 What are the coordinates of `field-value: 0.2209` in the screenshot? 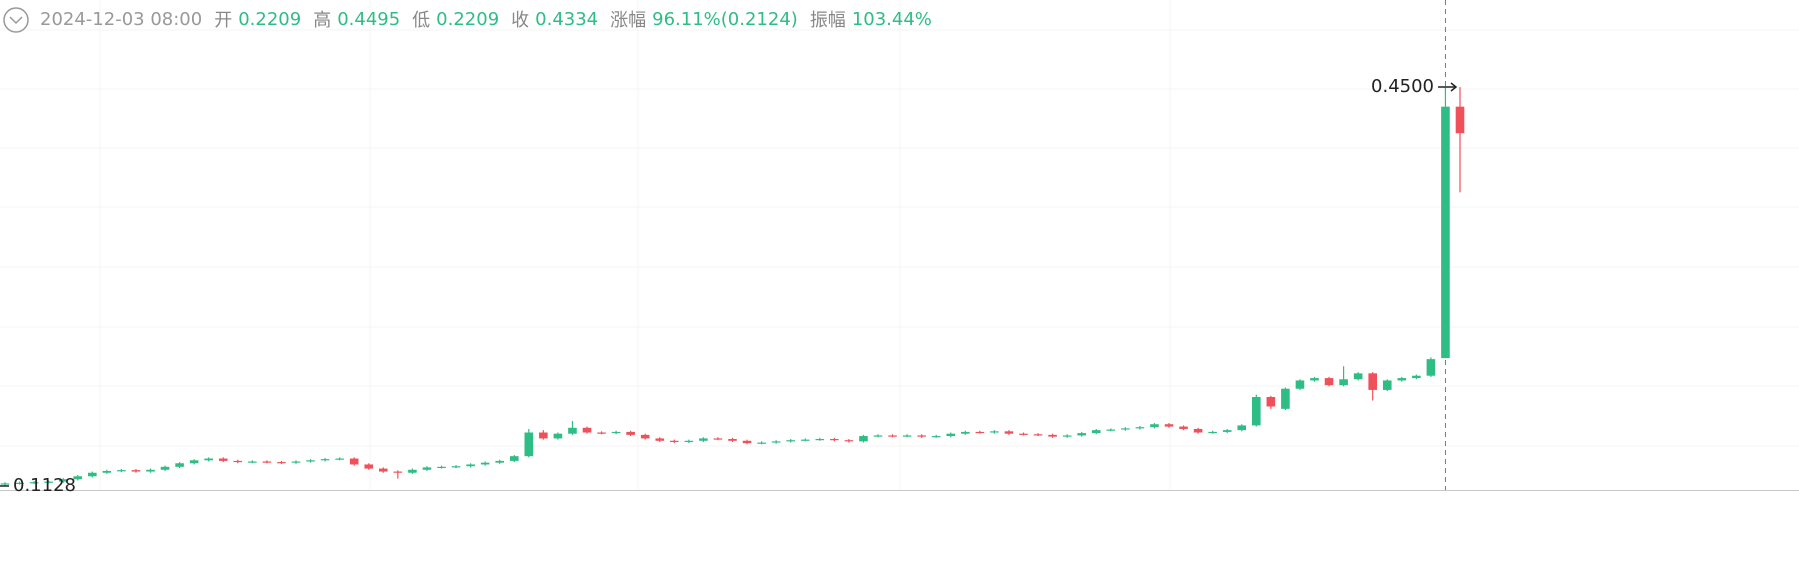 It's located at (468, 19).